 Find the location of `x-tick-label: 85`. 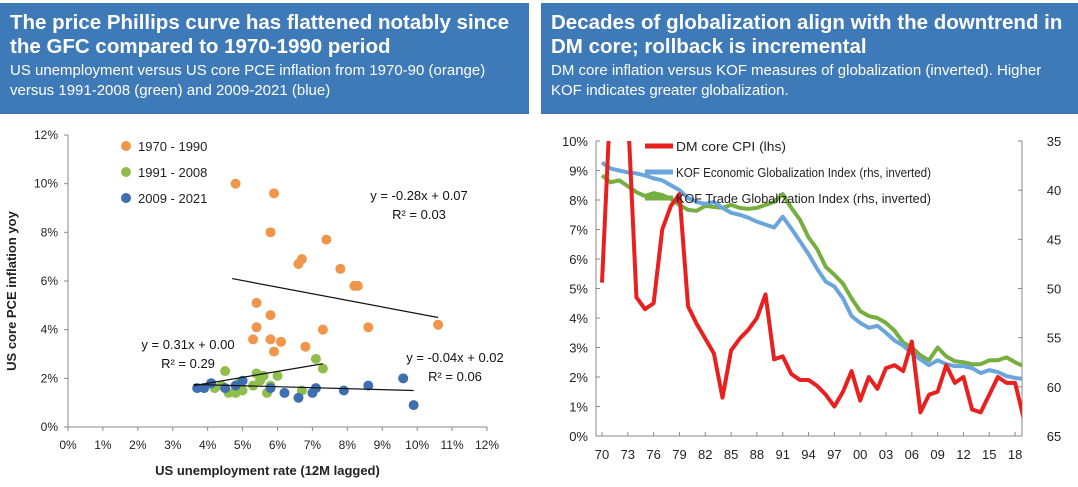

x-tick-label: 85 is located at coordinates (731, 454).